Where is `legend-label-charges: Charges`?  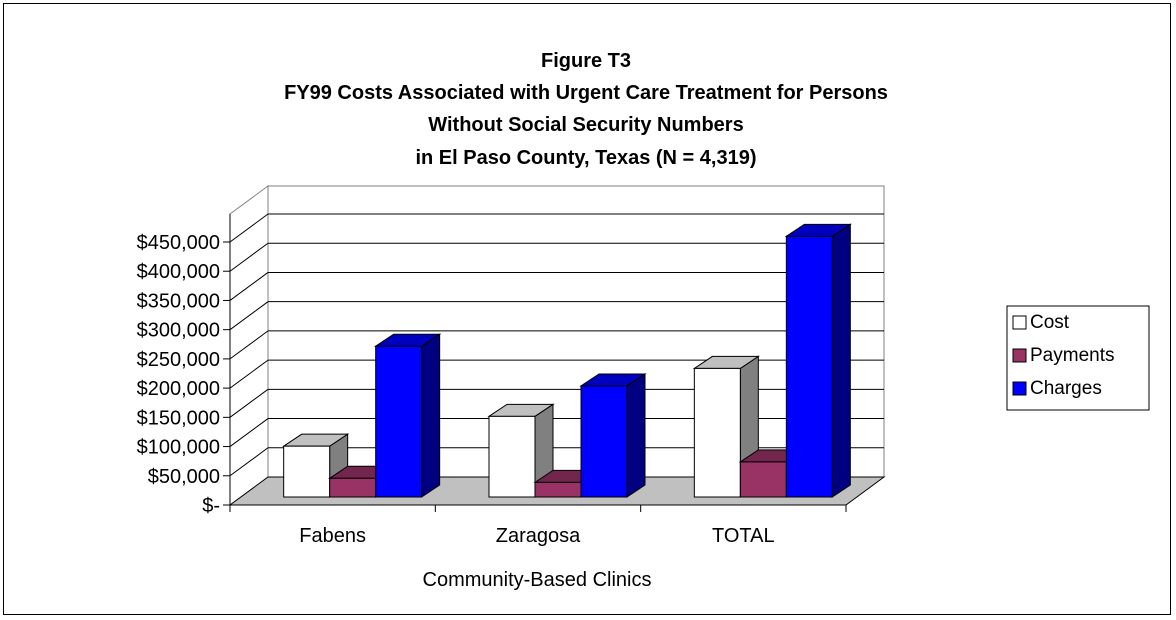 legend-label-charges: Charges is located at coordinates (1066, 388).